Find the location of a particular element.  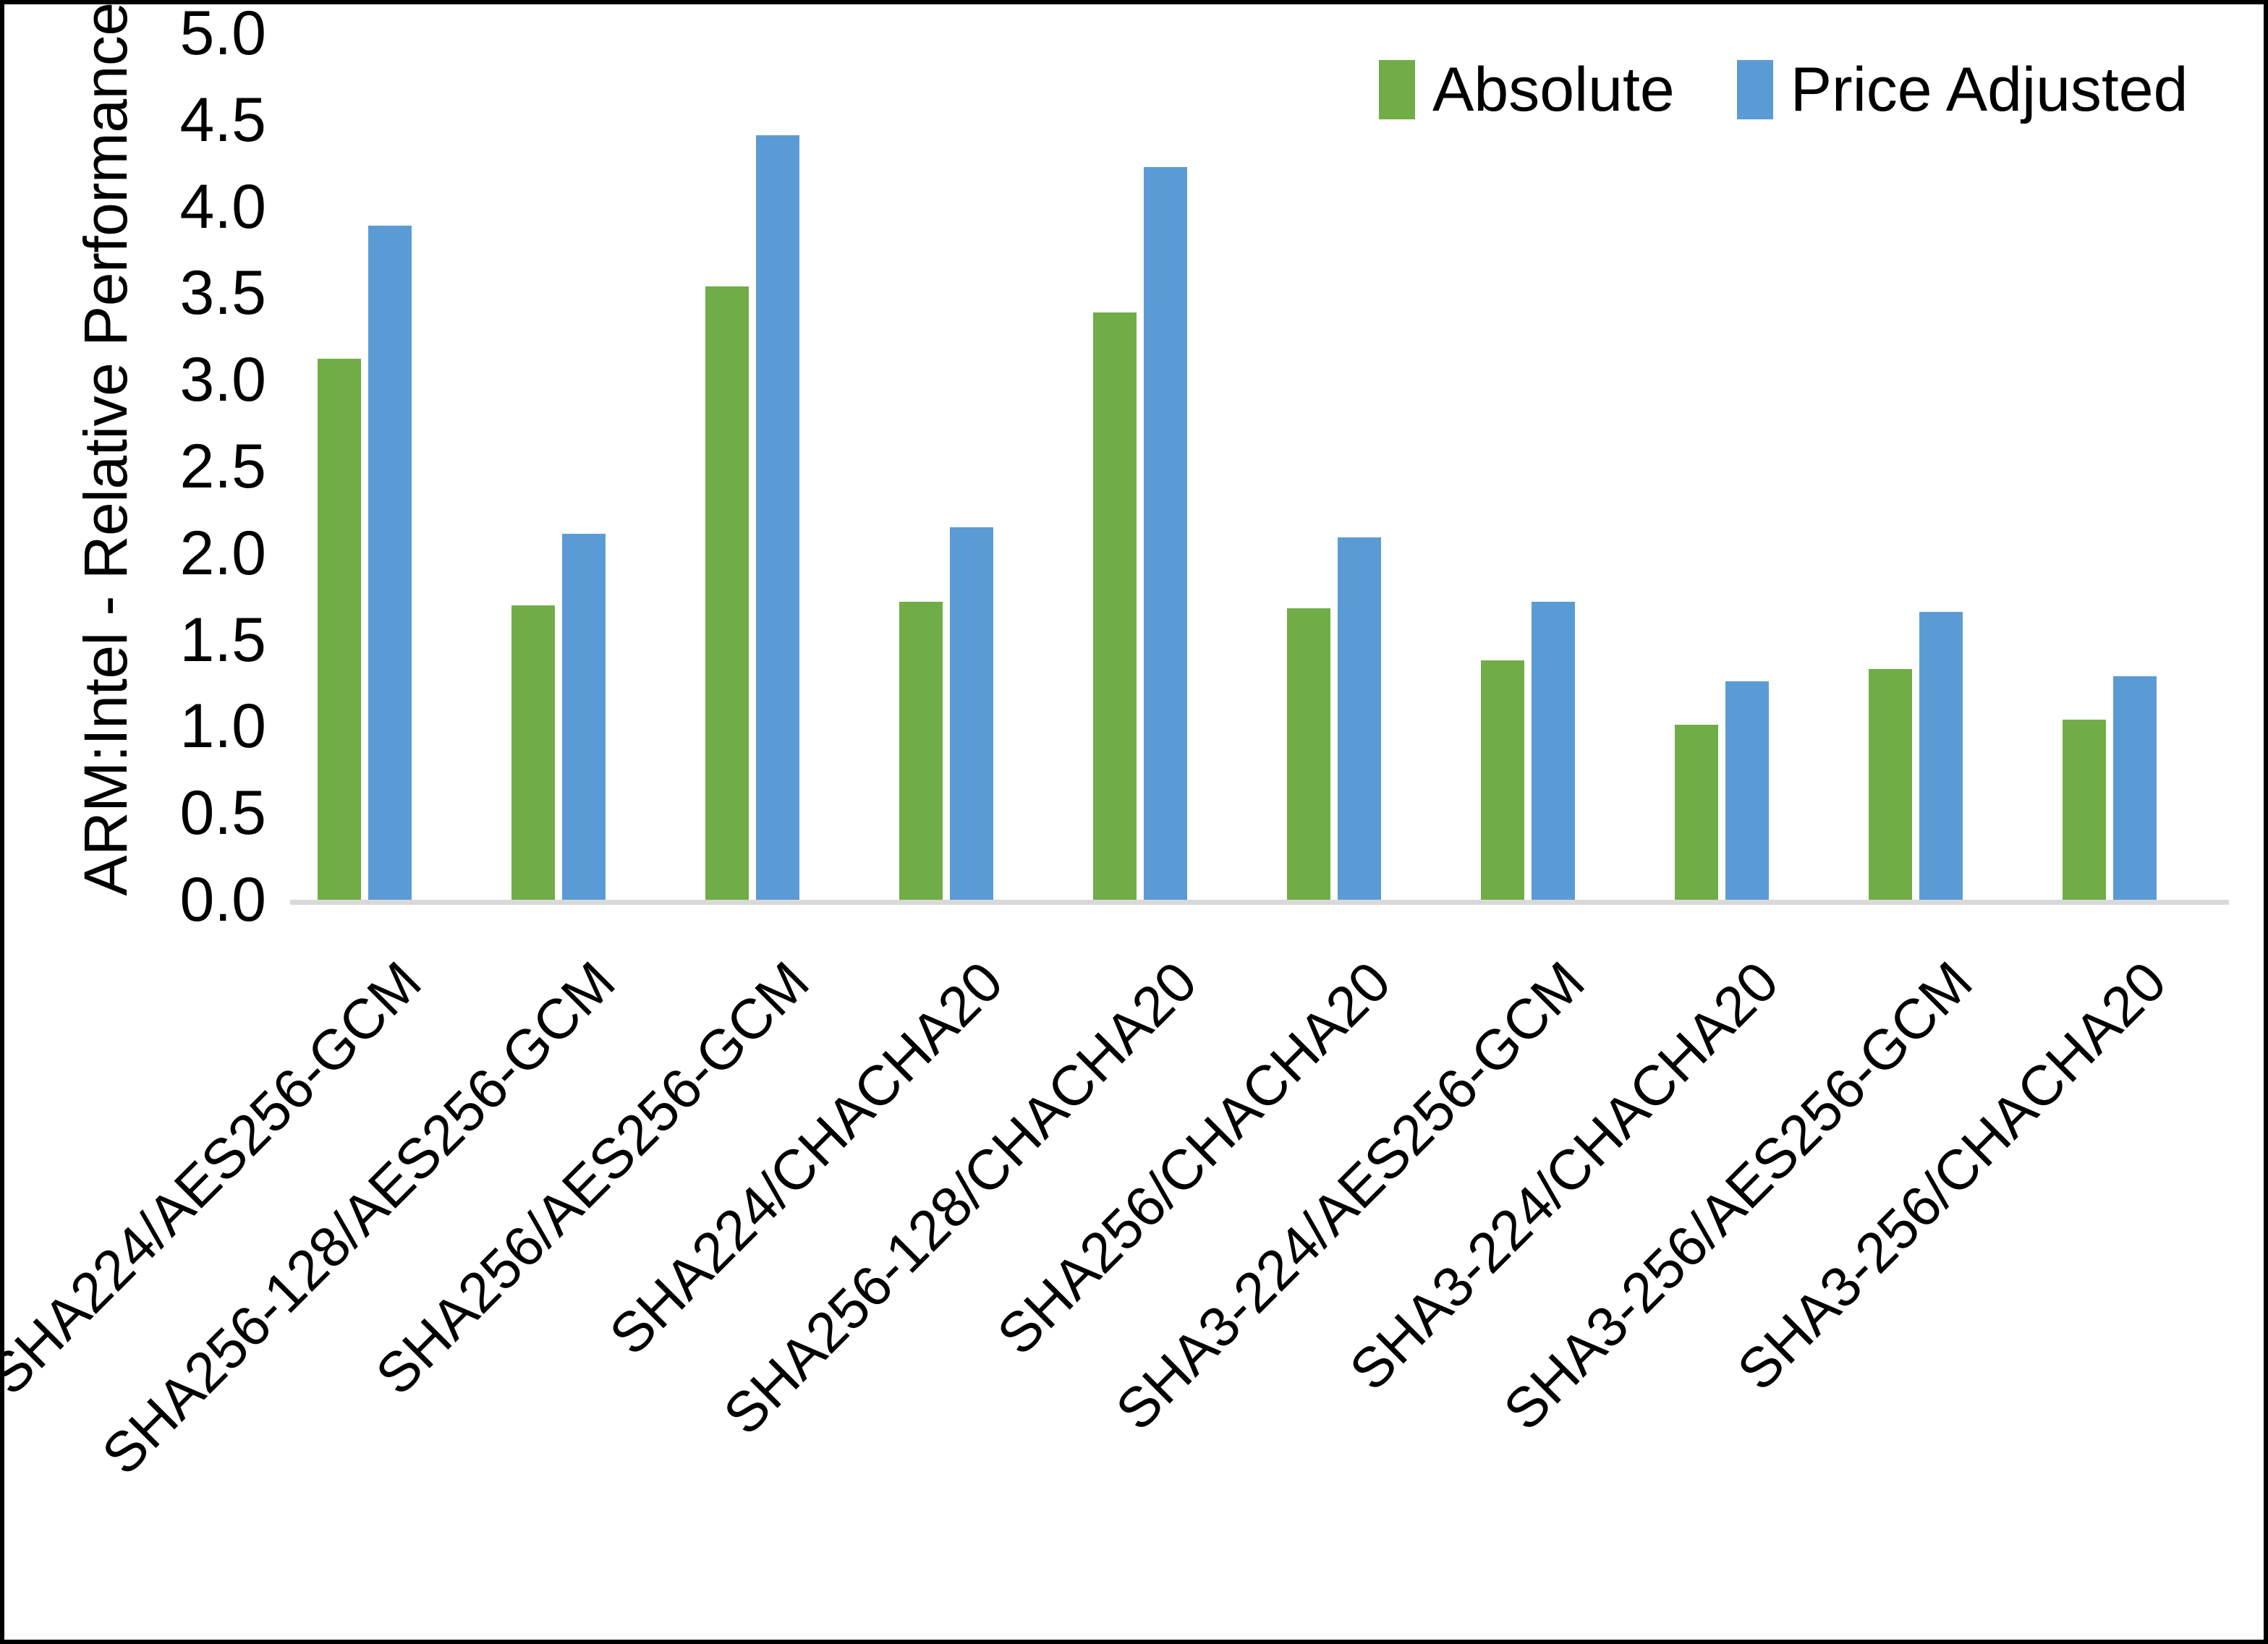

x-axis-line is located at coordinates (1259, 902).